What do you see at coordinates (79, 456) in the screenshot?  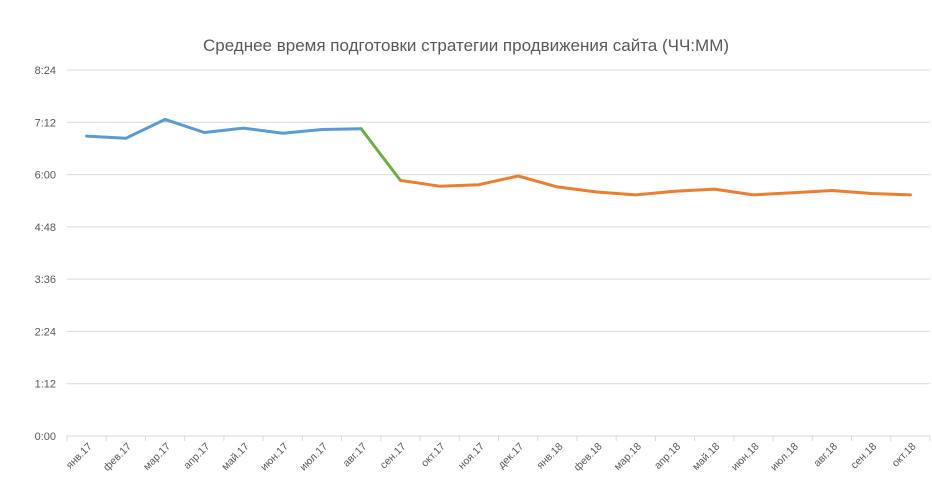 I see `x-tick-label: янв.17` at bounding box center [79, 456].